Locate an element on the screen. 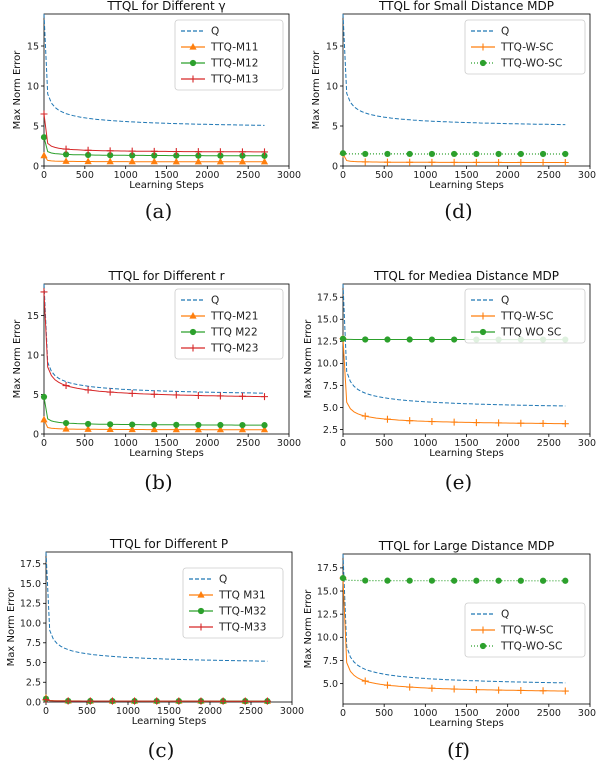 This screenshot has width=596, height=770. chart-title: TTQL for Different γ is located at coordinates (165, 6).